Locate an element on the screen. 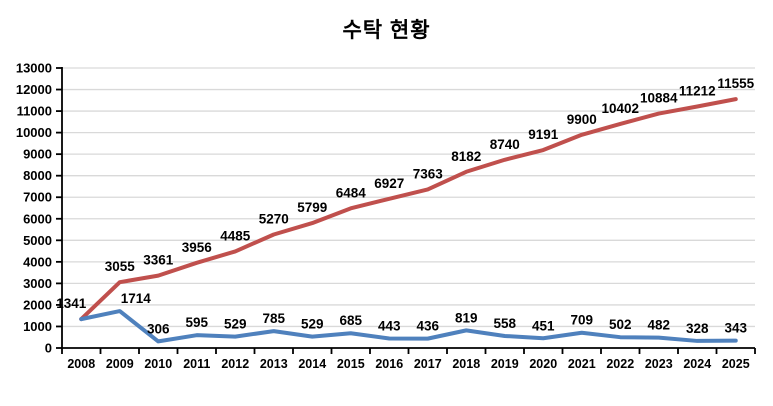 Image resolution: width=773 pixels, height=406 pixels. data-label-blue: 482 is located at coordinates (658, 325).